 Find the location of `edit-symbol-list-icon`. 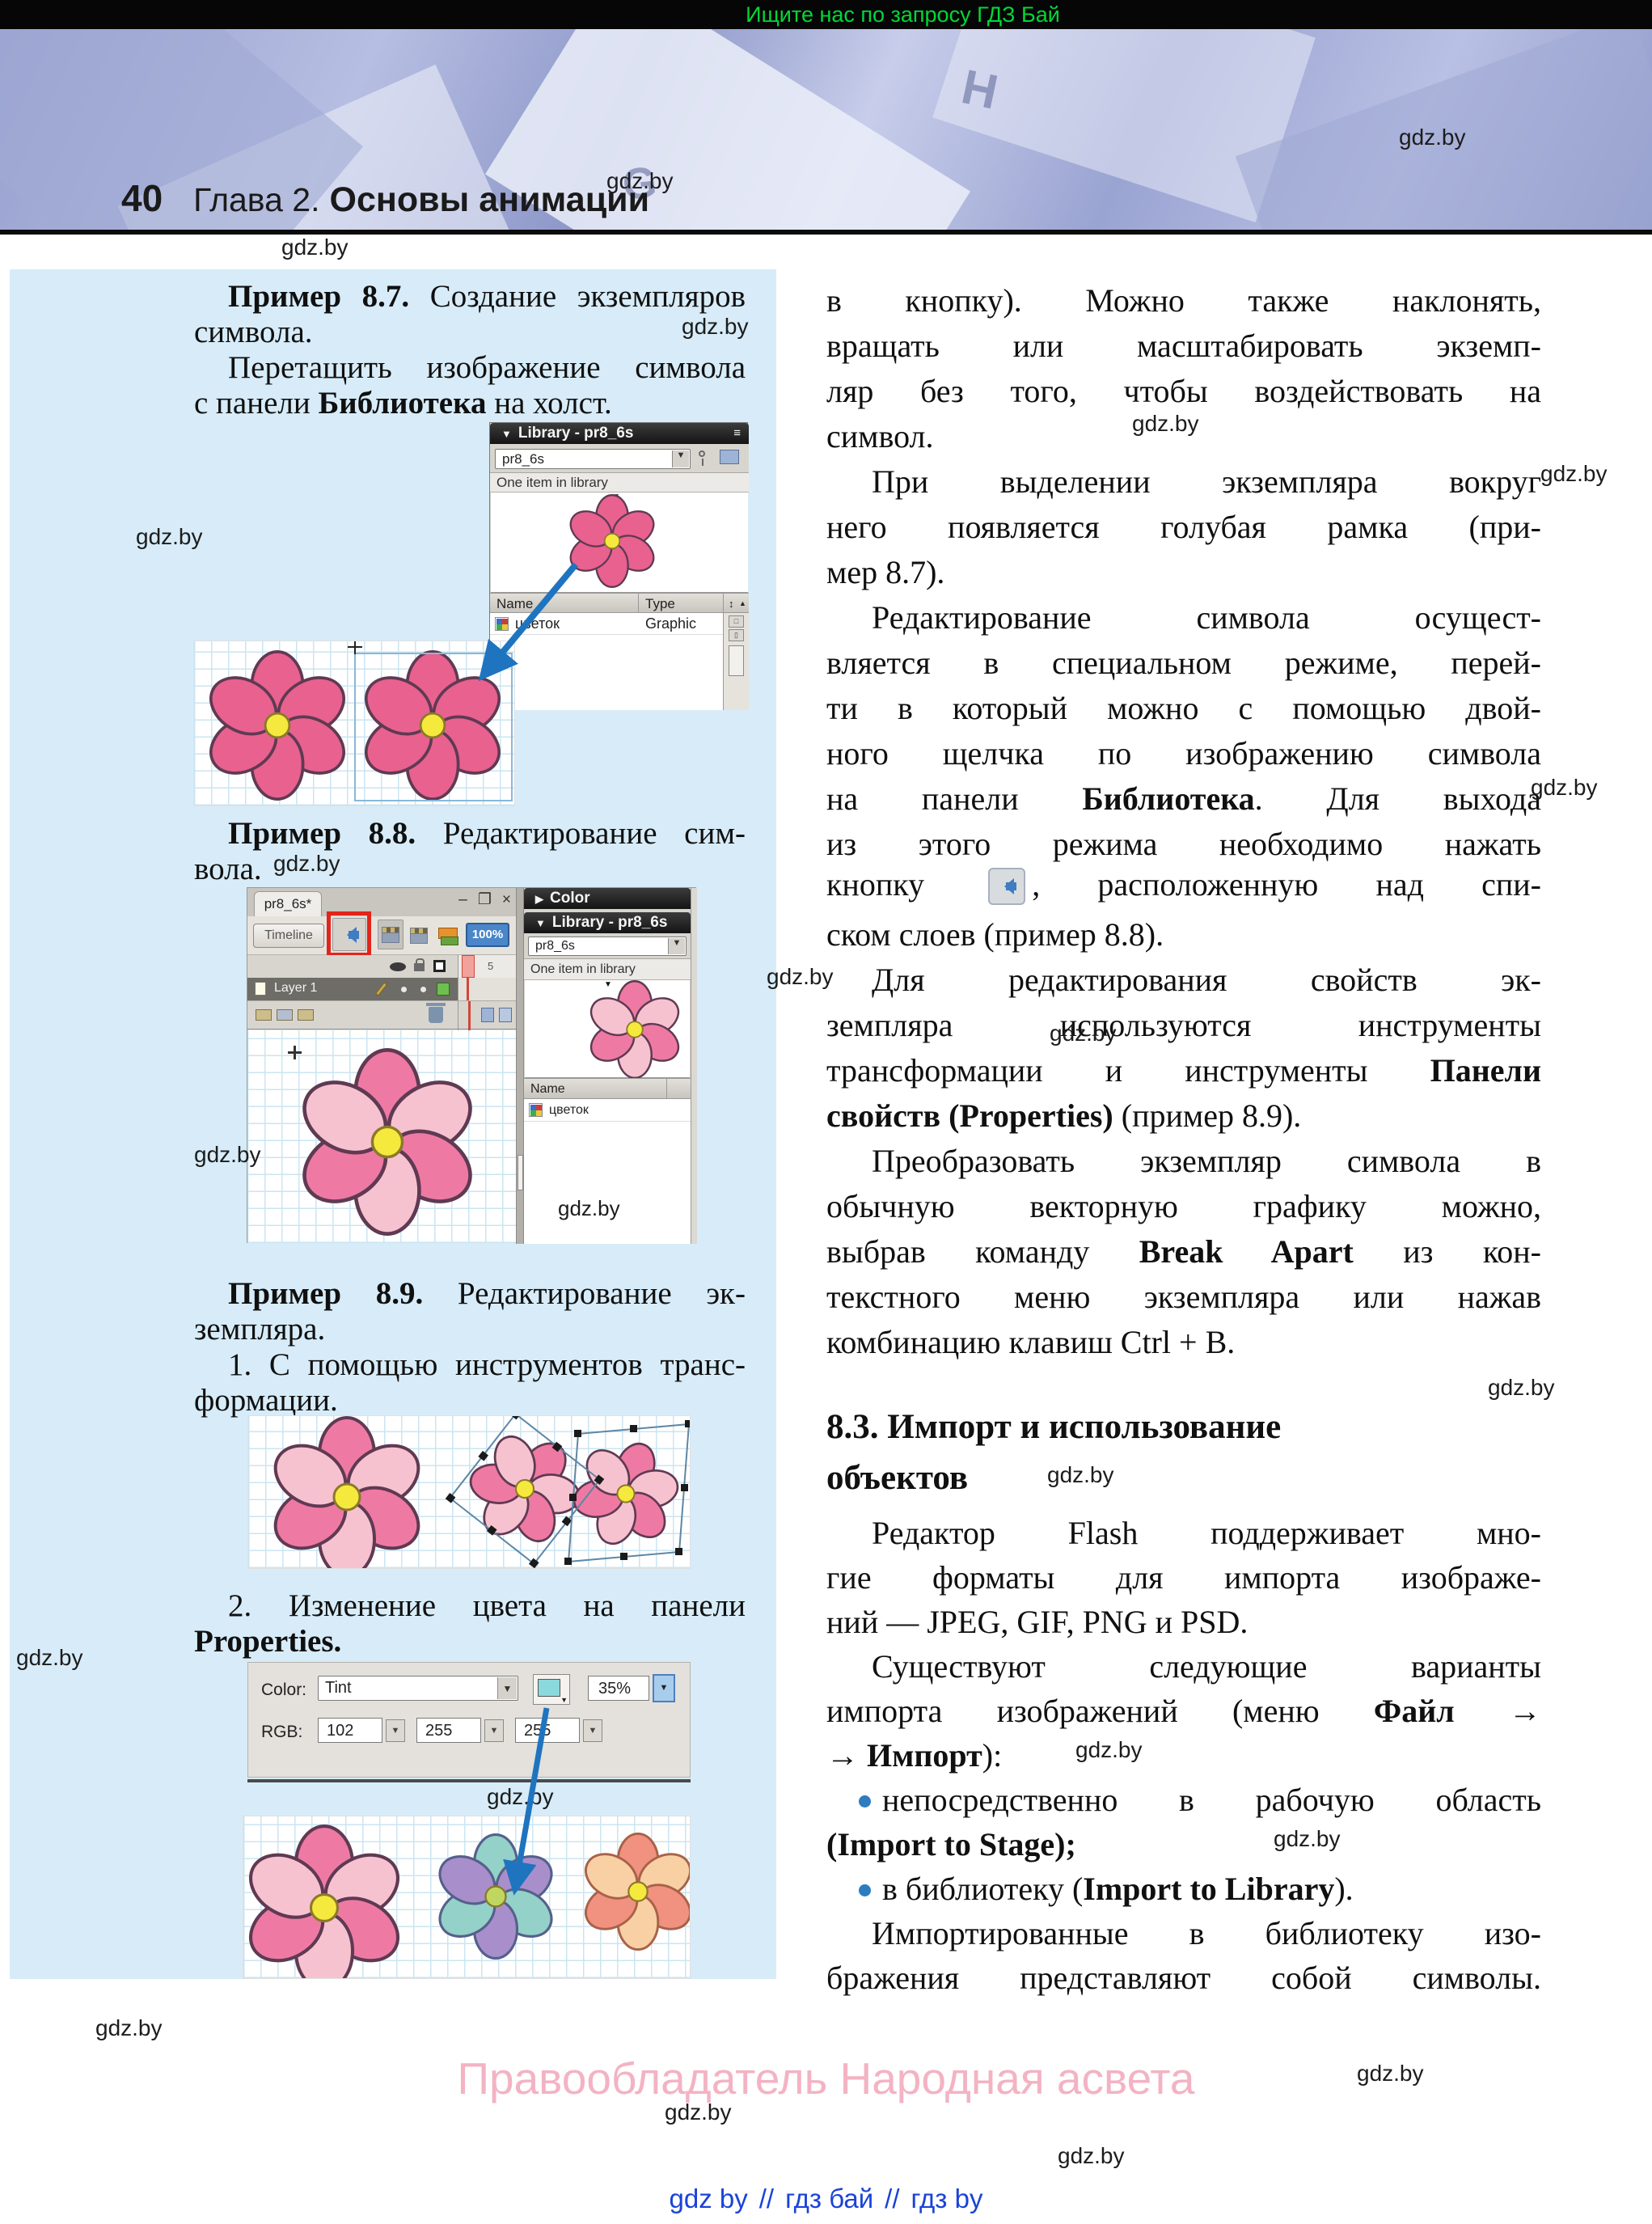

edit-symbol-list-icon is located at coordinates (448, 936).